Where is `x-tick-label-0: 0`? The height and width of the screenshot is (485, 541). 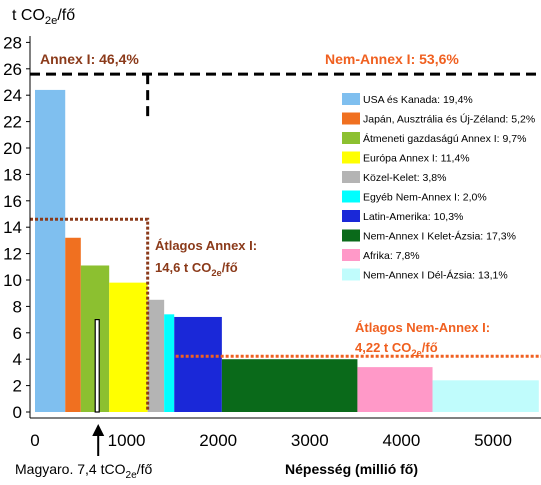 x-tick-label-0: 0 is located at coordinates (34, 440).